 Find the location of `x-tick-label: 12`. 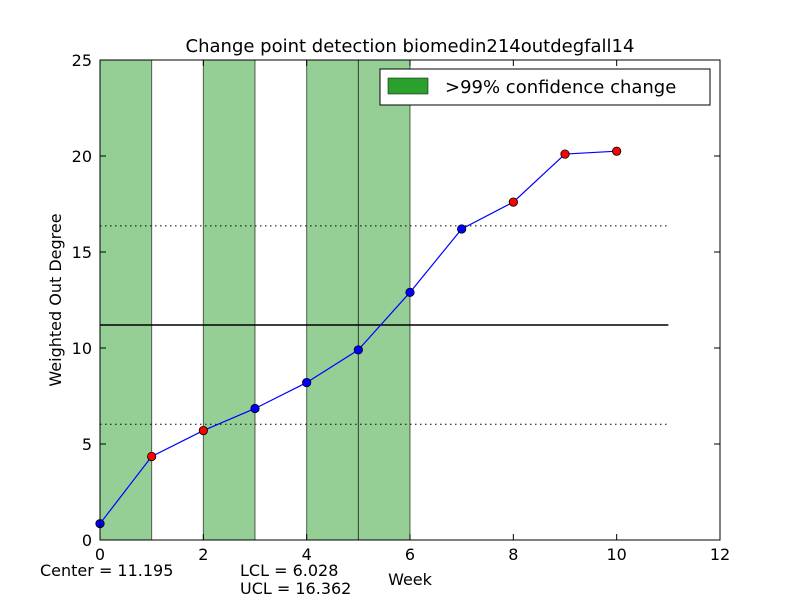

x-tick-label: 12 is located at coordinates (720, 554).